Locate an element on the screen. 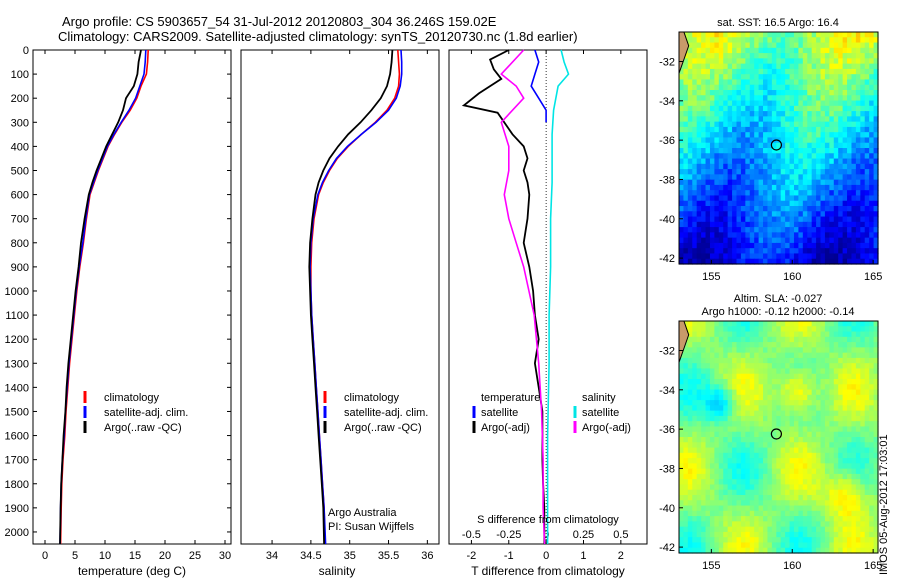  sla-map is located at coordinates (778, 437).